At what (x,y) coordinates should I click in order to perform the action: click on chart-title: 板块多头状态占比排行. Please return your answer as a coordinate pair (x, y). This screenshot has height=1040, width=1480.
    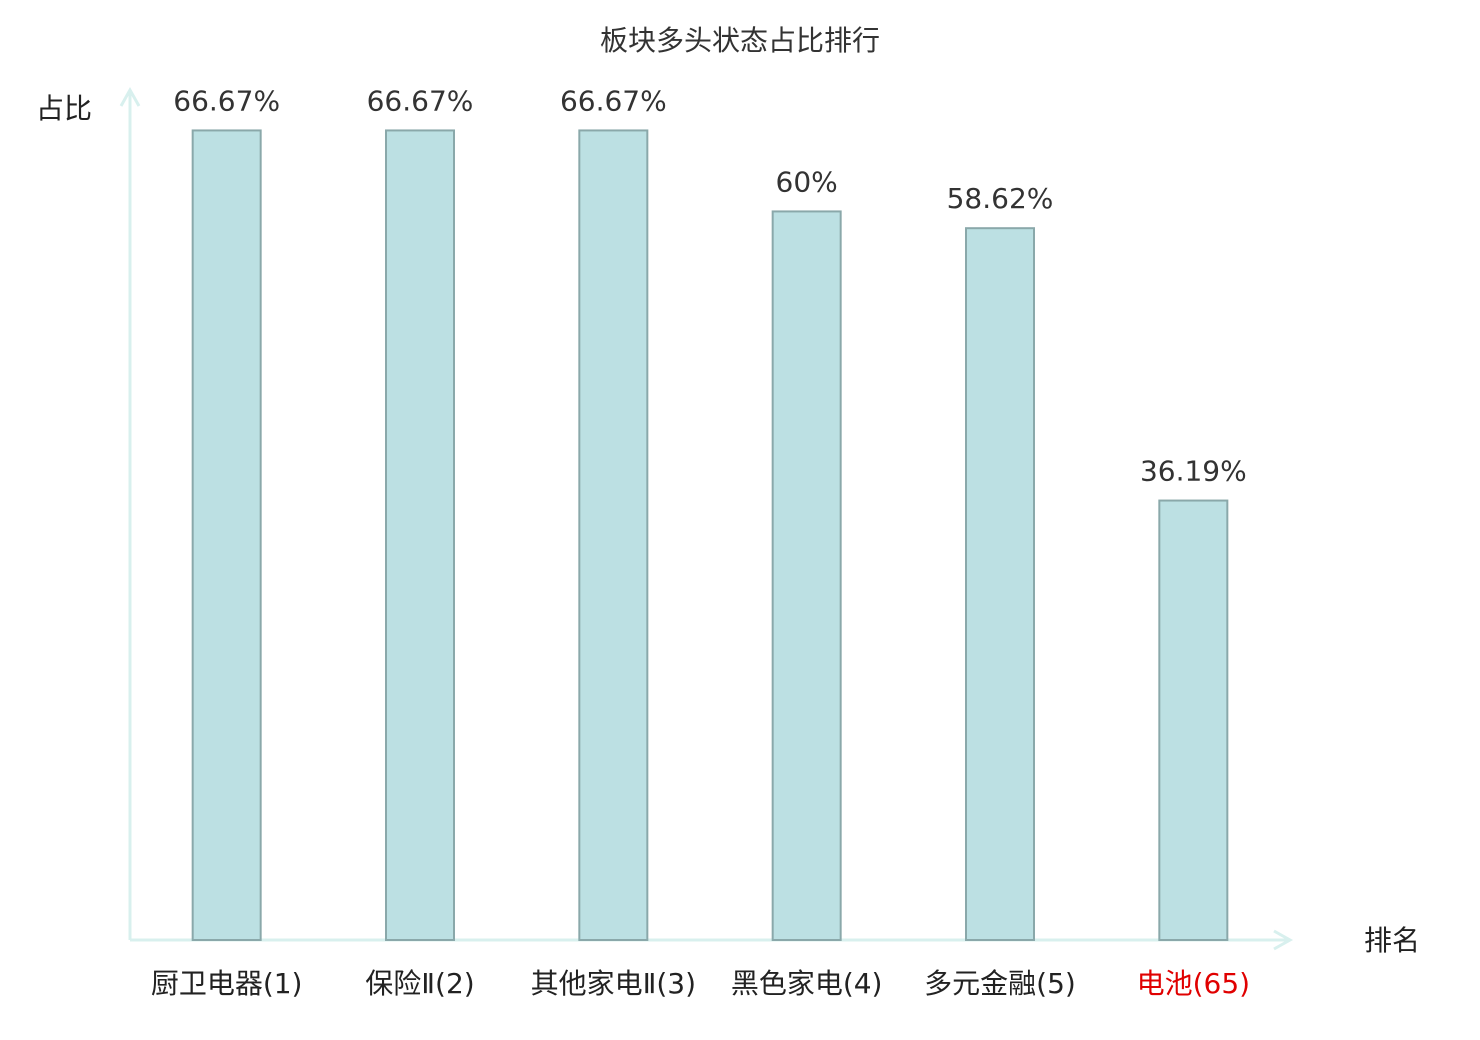
    Looking at the image, I should click on (740, 40).